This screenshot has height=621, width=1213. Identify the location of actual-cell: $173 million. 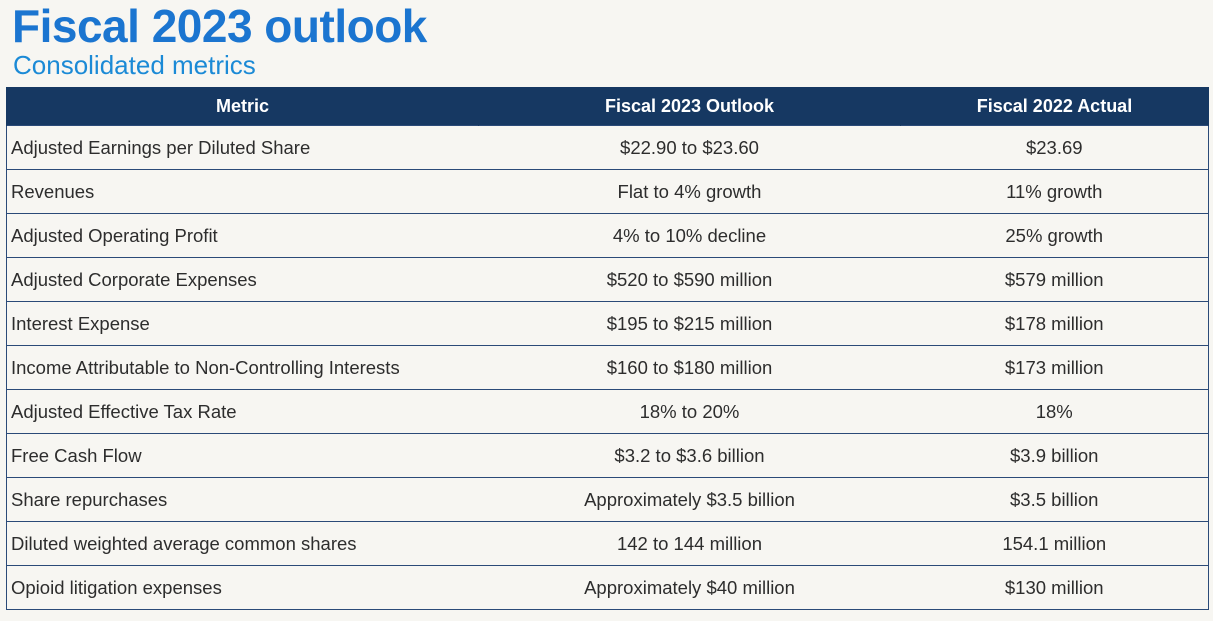
(1054, 367).